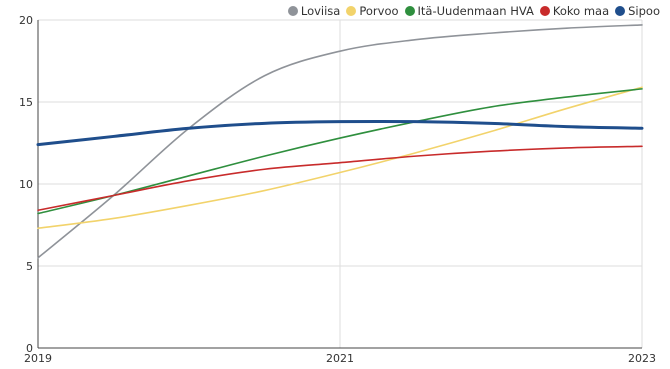 The image size is (670, 369). Describe the element at coordinates (379, 11) in the screenshot. I see `legend-label: Porvoo` at that location.